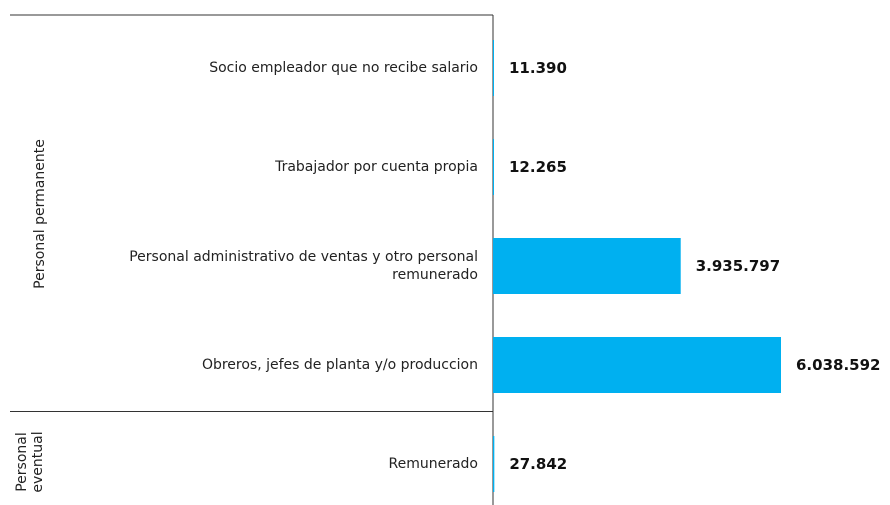 This screenshot has width=890, height=505. Describe the element at coordinates (738, 266) in the screenshot. I see `value-label: 3.935.797` at that location.